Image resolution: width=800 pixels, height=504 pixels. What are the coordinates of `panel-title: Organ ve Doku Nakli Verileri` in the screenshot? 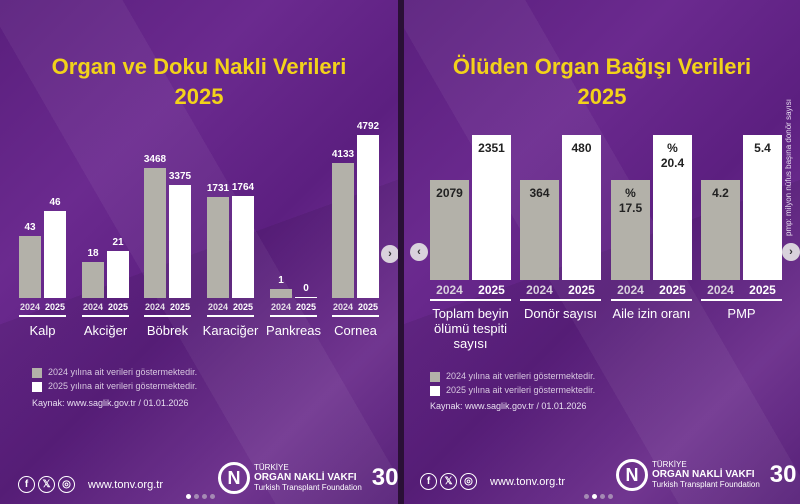 It's located at (199, 66).